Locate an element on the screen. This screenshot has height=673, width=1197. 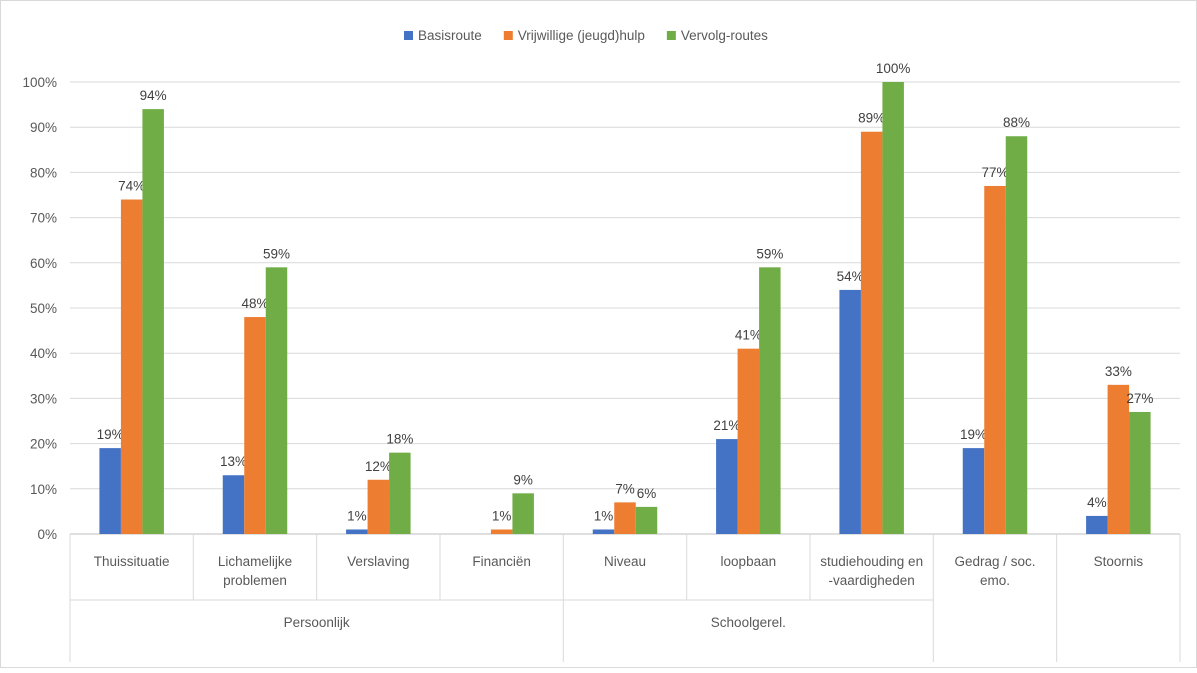
data-label: 94% is located at coordinates (153, 95).